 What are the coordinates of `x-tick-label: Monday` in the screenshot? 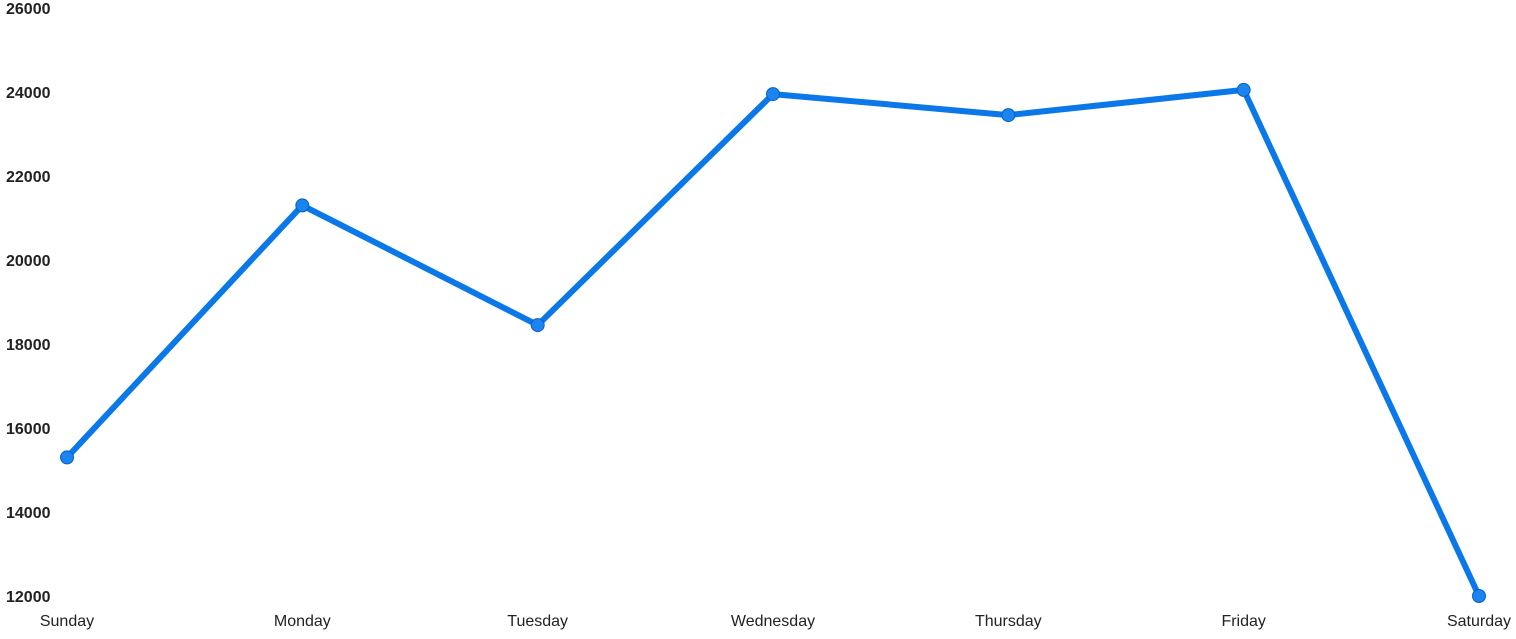 It's located at (302, 621).